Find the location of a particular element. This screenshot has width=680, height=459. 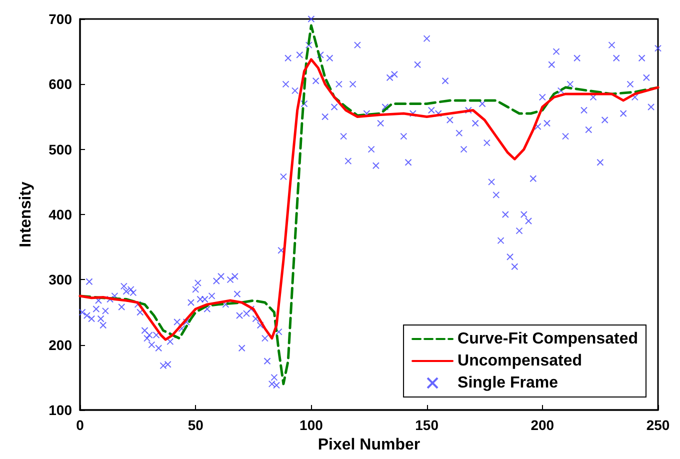

x-tick-label: 100 is located at coordinates (312, 425).